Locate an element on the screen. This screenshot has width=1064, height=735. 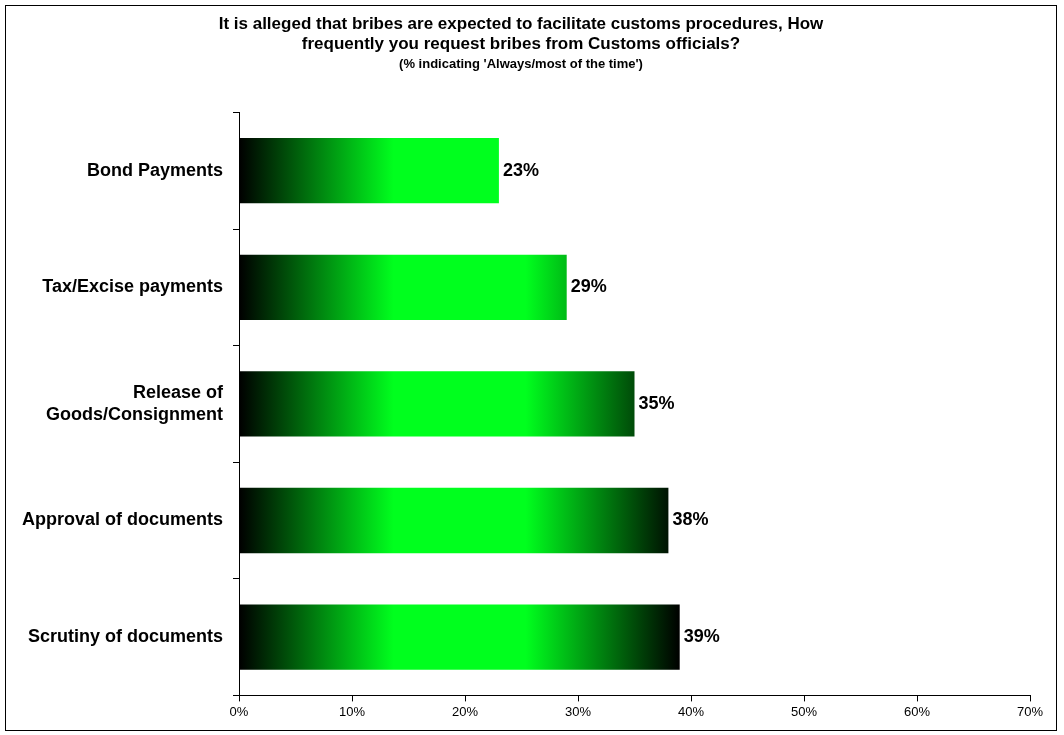
y-tick-label: Tax/Excise payments is located at coordinates (133, 286).